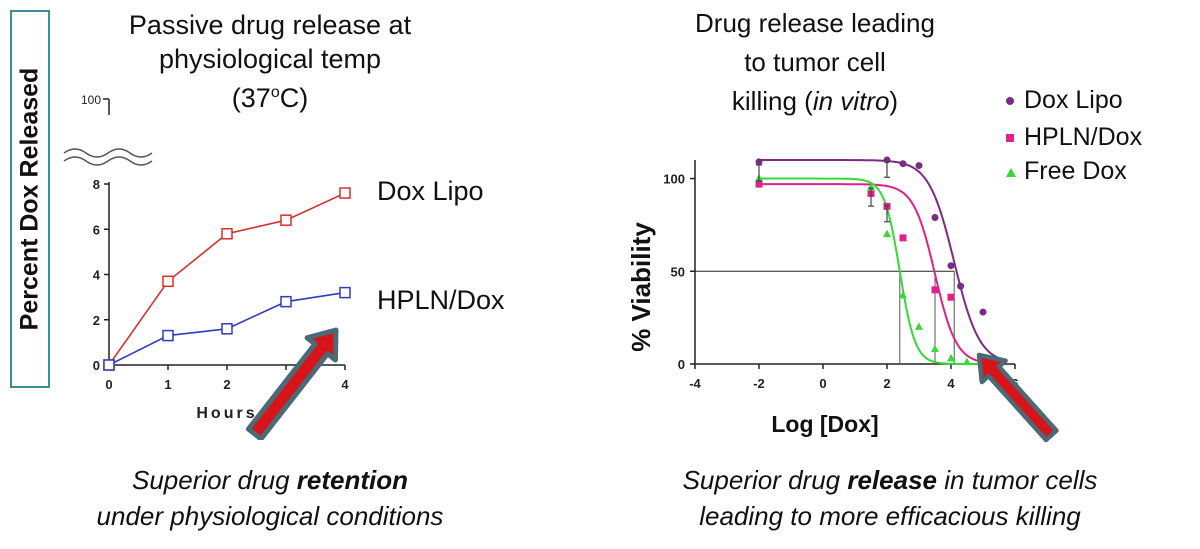 This screenshot has height=549, width=1200. I want to click on legend-item-hpln: HPLN/Dox, so click(1074, 137).